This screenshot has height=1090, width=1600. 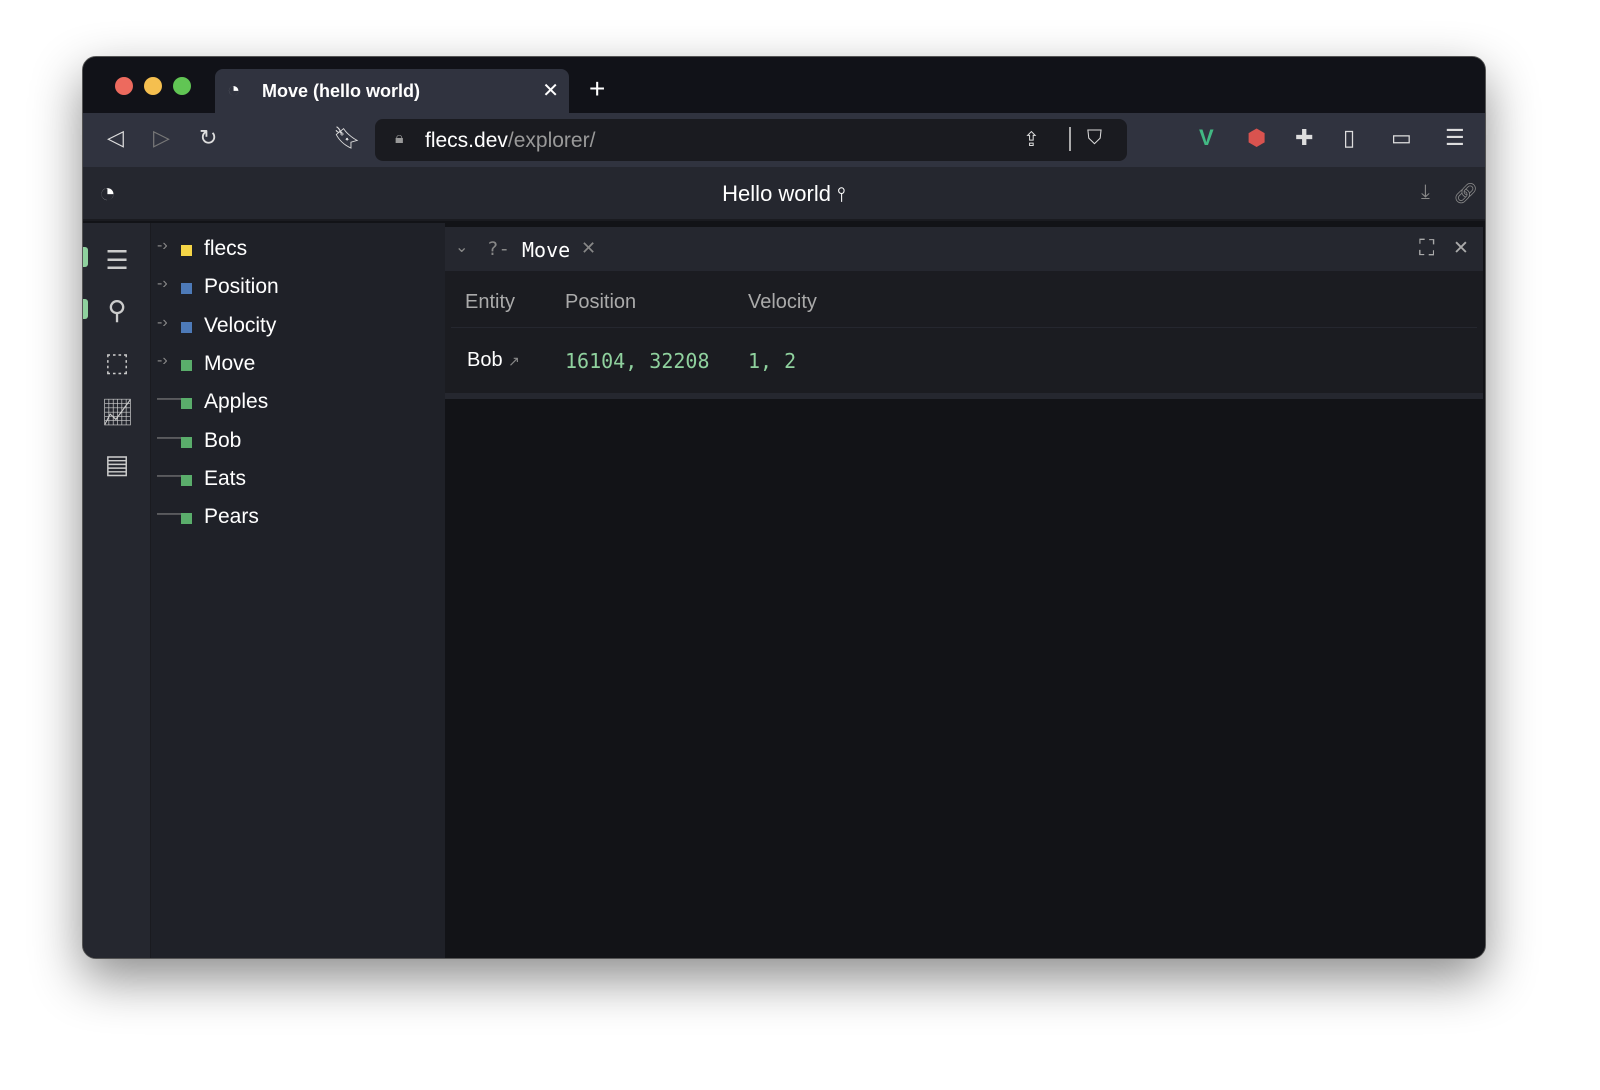 What do you see at coordinates (117, 590) in the screenshot?
I see `icon-sidebar: ☰ ⚲ ⬚ 📈︎ ▤` at bounding box center [117, 590].